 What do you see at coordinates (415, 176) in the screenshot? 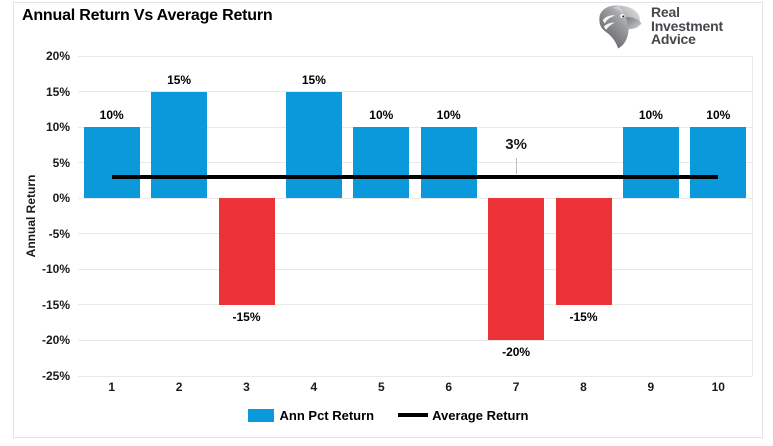
I see `average-return-line` at bounding box center [415, 176].